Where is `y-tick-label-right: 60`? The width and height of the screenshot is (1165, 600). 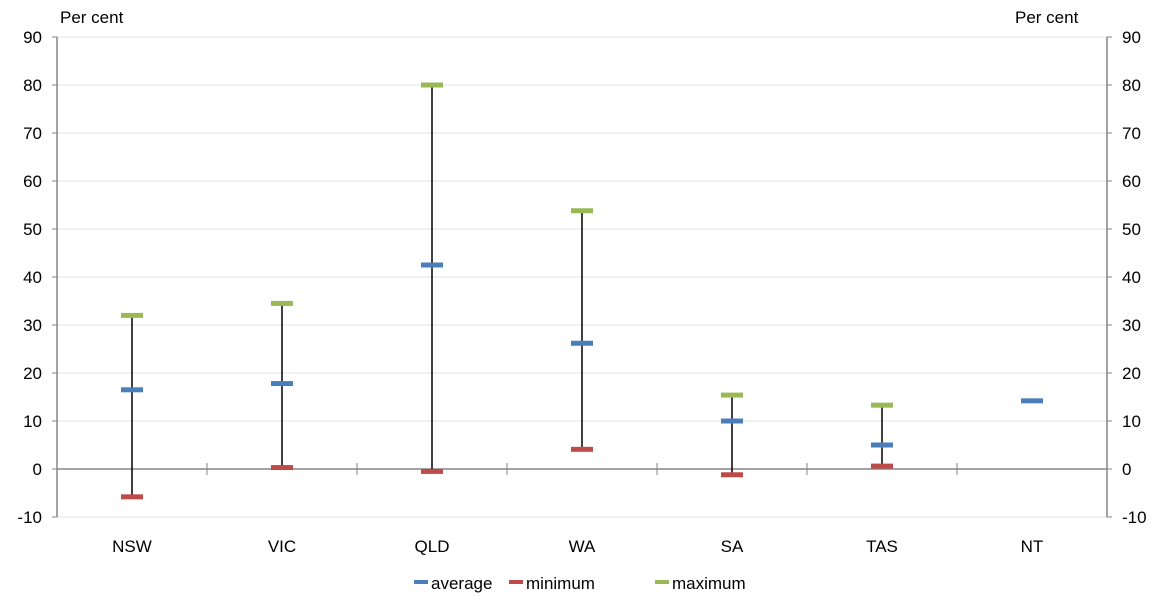
y-tick-label-right: 60 is located at coordinates (1131, 181).